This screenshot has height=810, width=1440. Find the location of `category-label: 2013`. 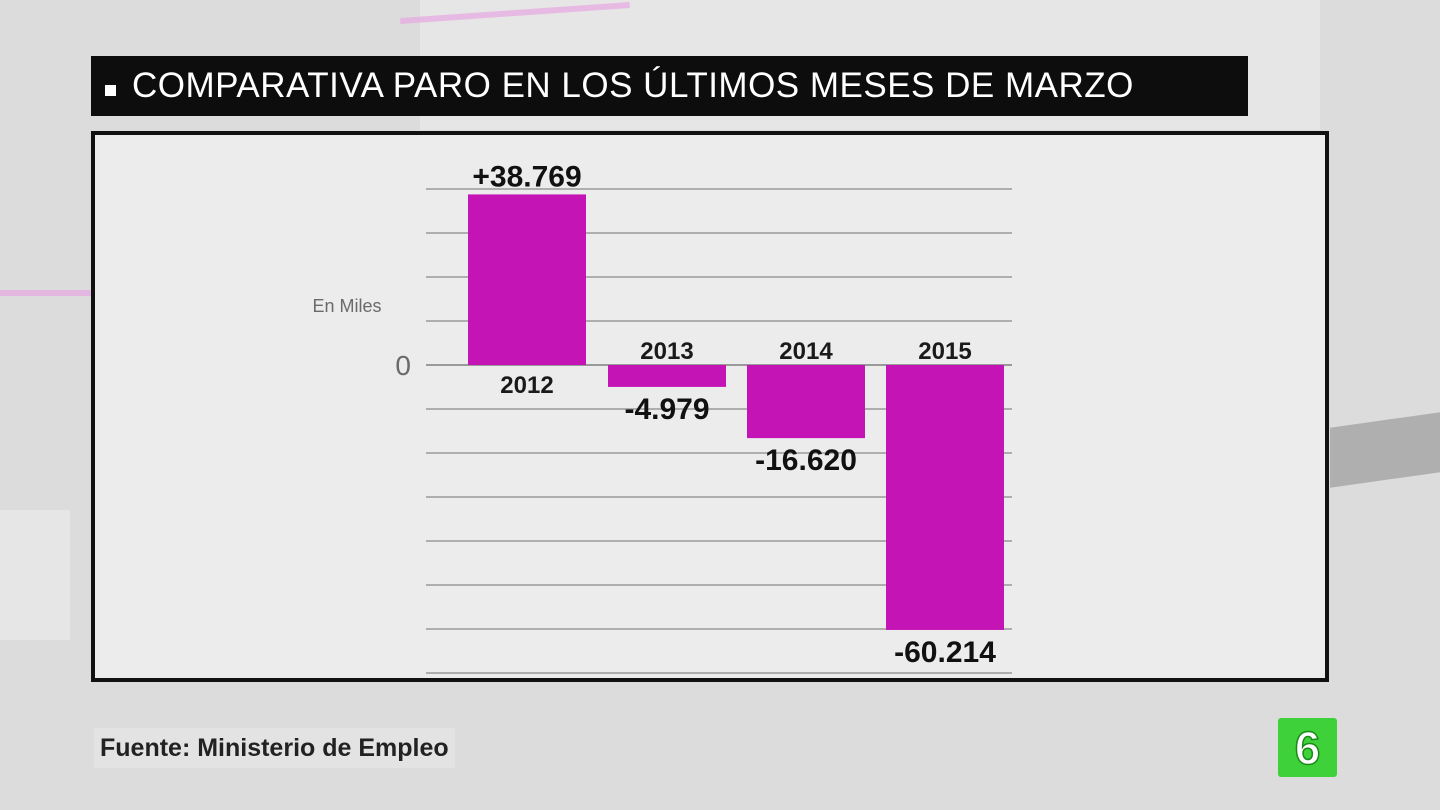

category-label: 2013 is located at coordinates (666, 351).